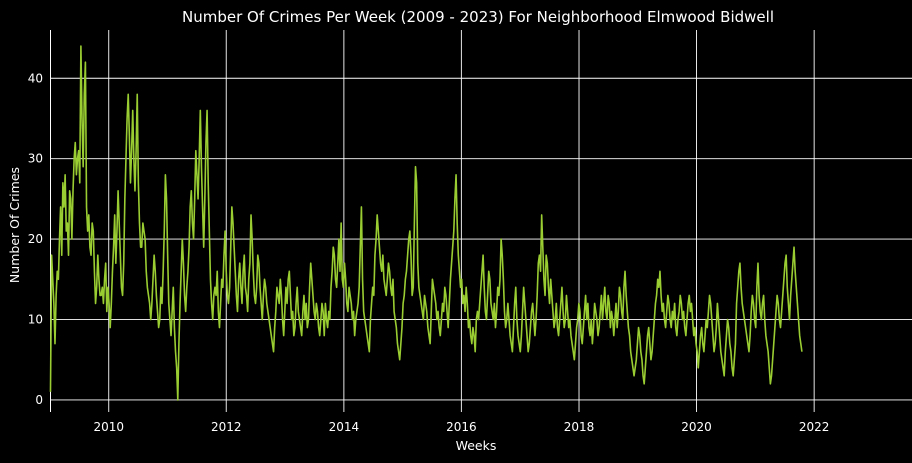  What do you see at coordinates (476, 445) in the screenshot?
I see `x-axis-label: Weeks` at bounding box center [476, 445].